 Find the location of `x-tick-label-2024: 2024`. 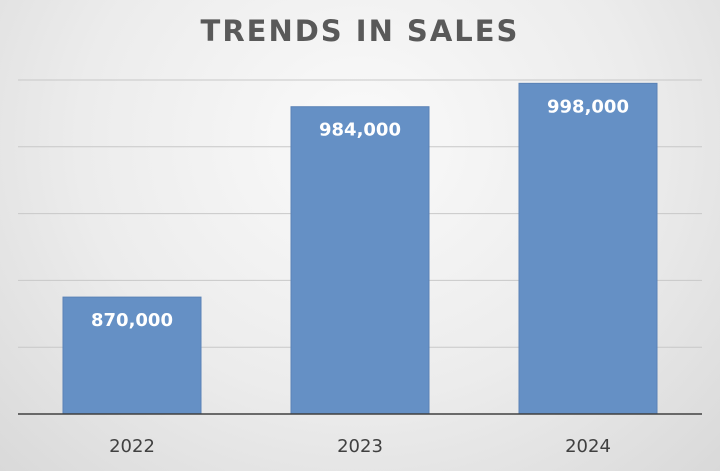

x-tick-label-2024: 2024 is located at coordinates (588, 446).